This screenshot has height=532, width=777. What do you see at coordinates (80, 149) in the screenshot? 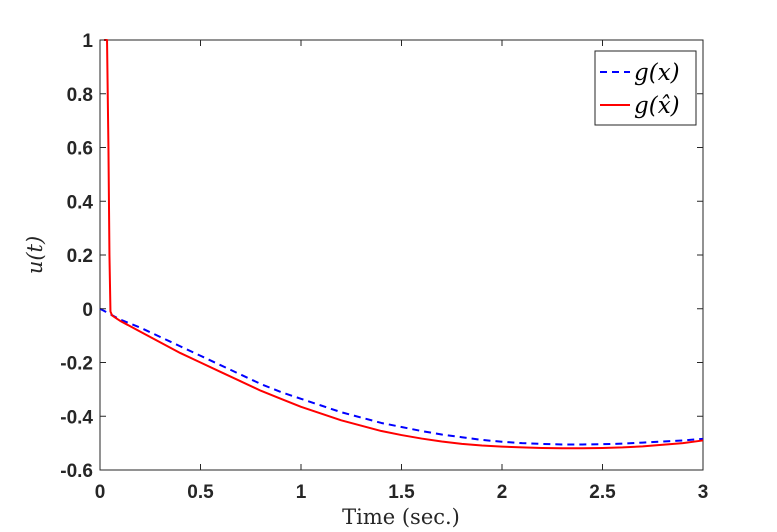
I see `y-tick-label: 0.6` at bounding box center [80, 149].